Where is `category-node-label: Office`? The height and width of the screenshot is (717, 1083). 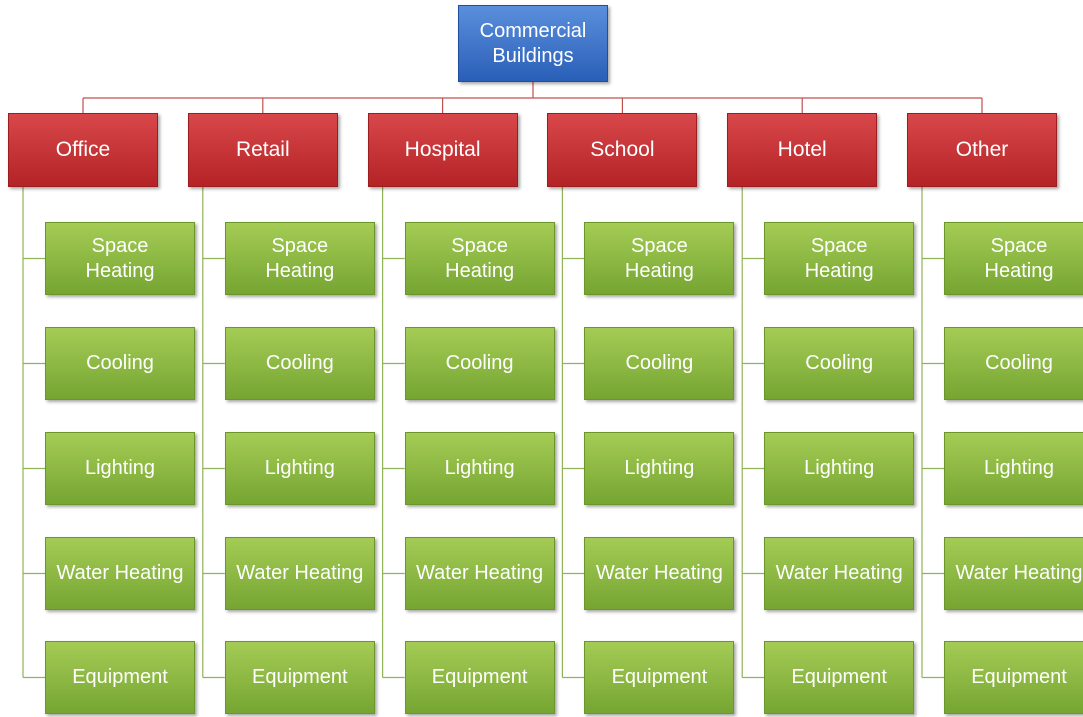
category-node-label: Office is located at coordinates (83, 149).